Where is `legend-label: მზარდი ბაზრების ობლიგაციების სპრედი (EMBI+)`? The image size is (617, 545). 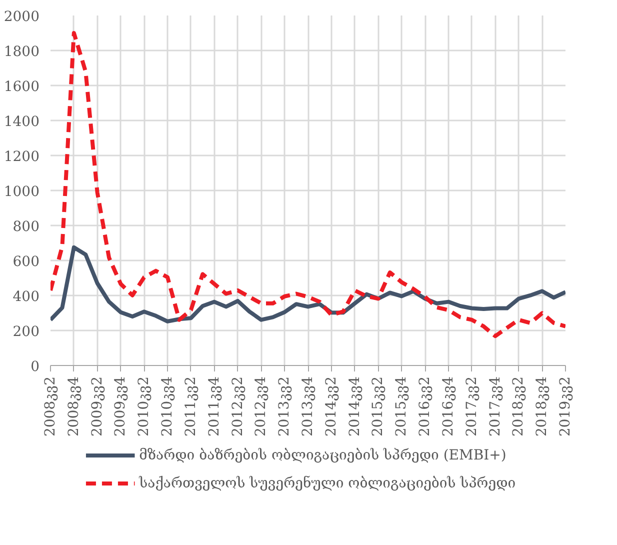 legend-label: მზარდი ბაზრების ობლიგაციების სპრედი (EMBI+) is located at coordinates (322, 456).